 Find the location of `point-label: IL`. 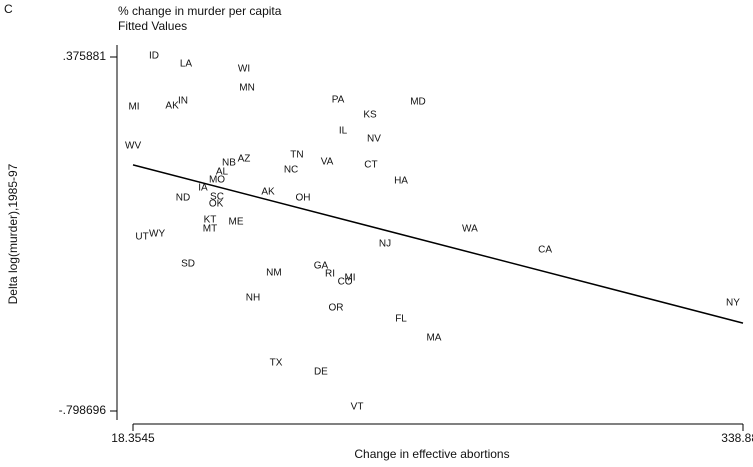

point-label: IL is located at coordinates (343, 131).